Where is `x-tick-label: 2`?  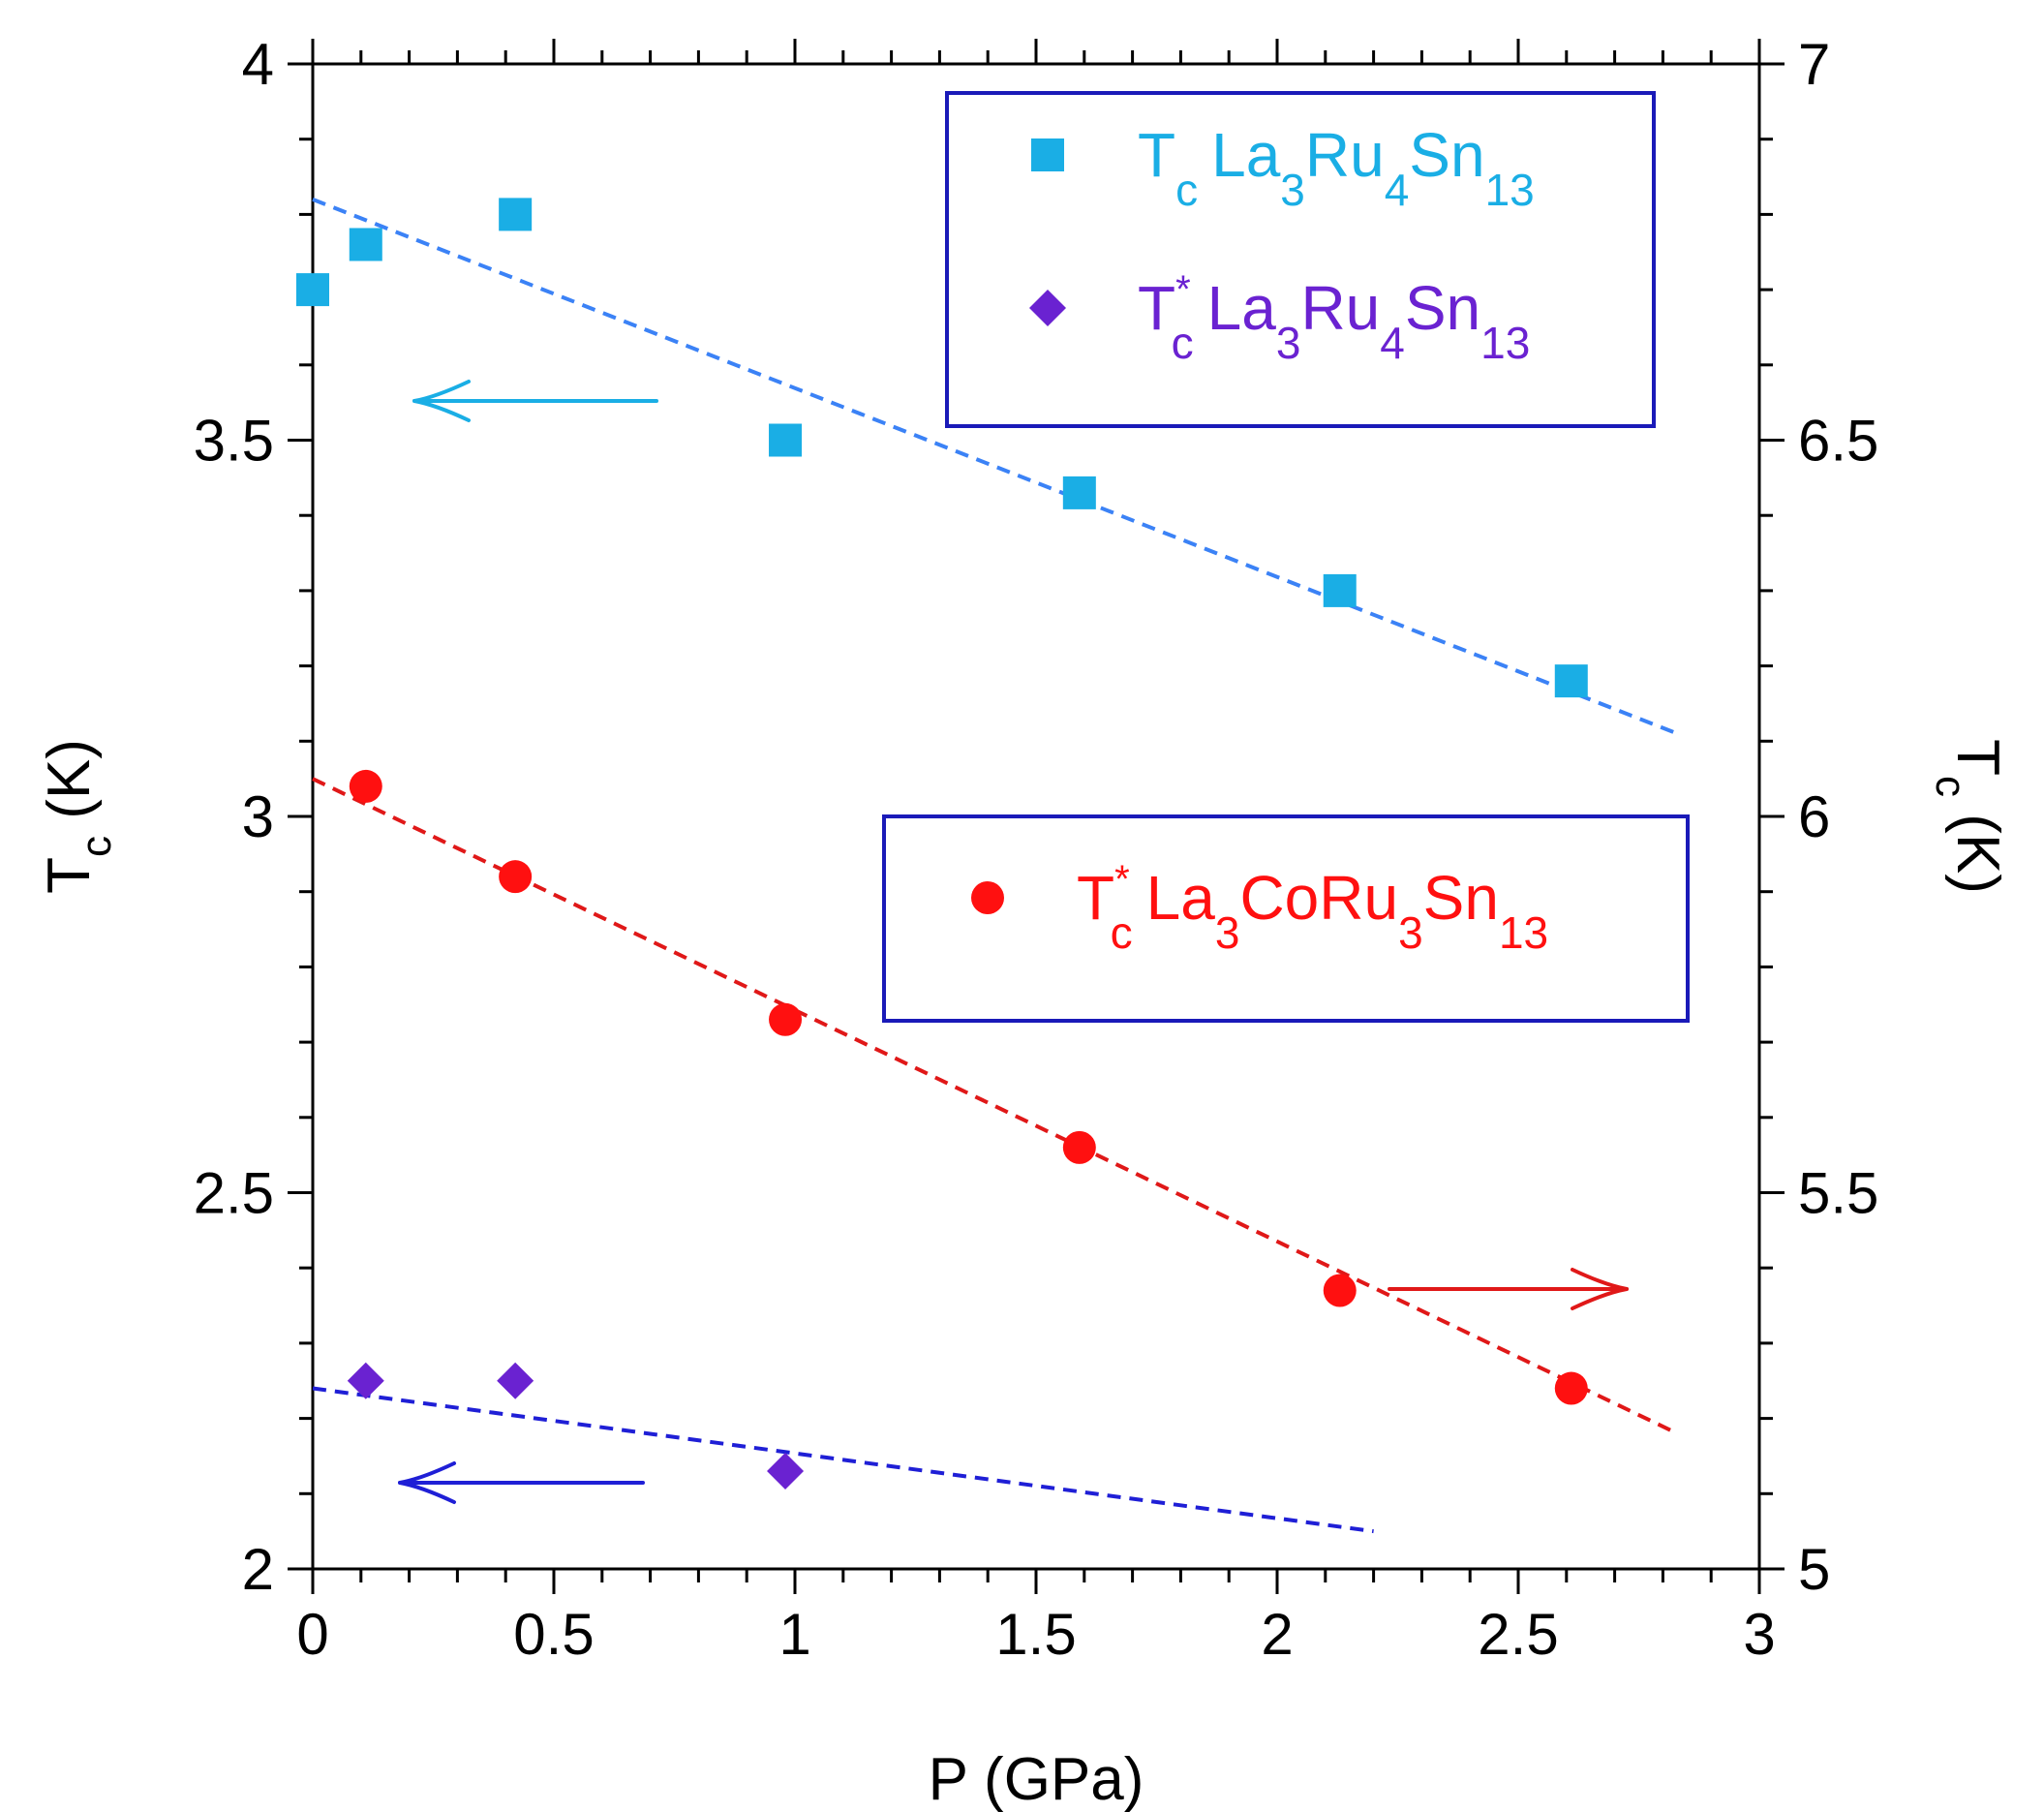 x-tick-label: 2 is located at coordinates (1277, 1635).